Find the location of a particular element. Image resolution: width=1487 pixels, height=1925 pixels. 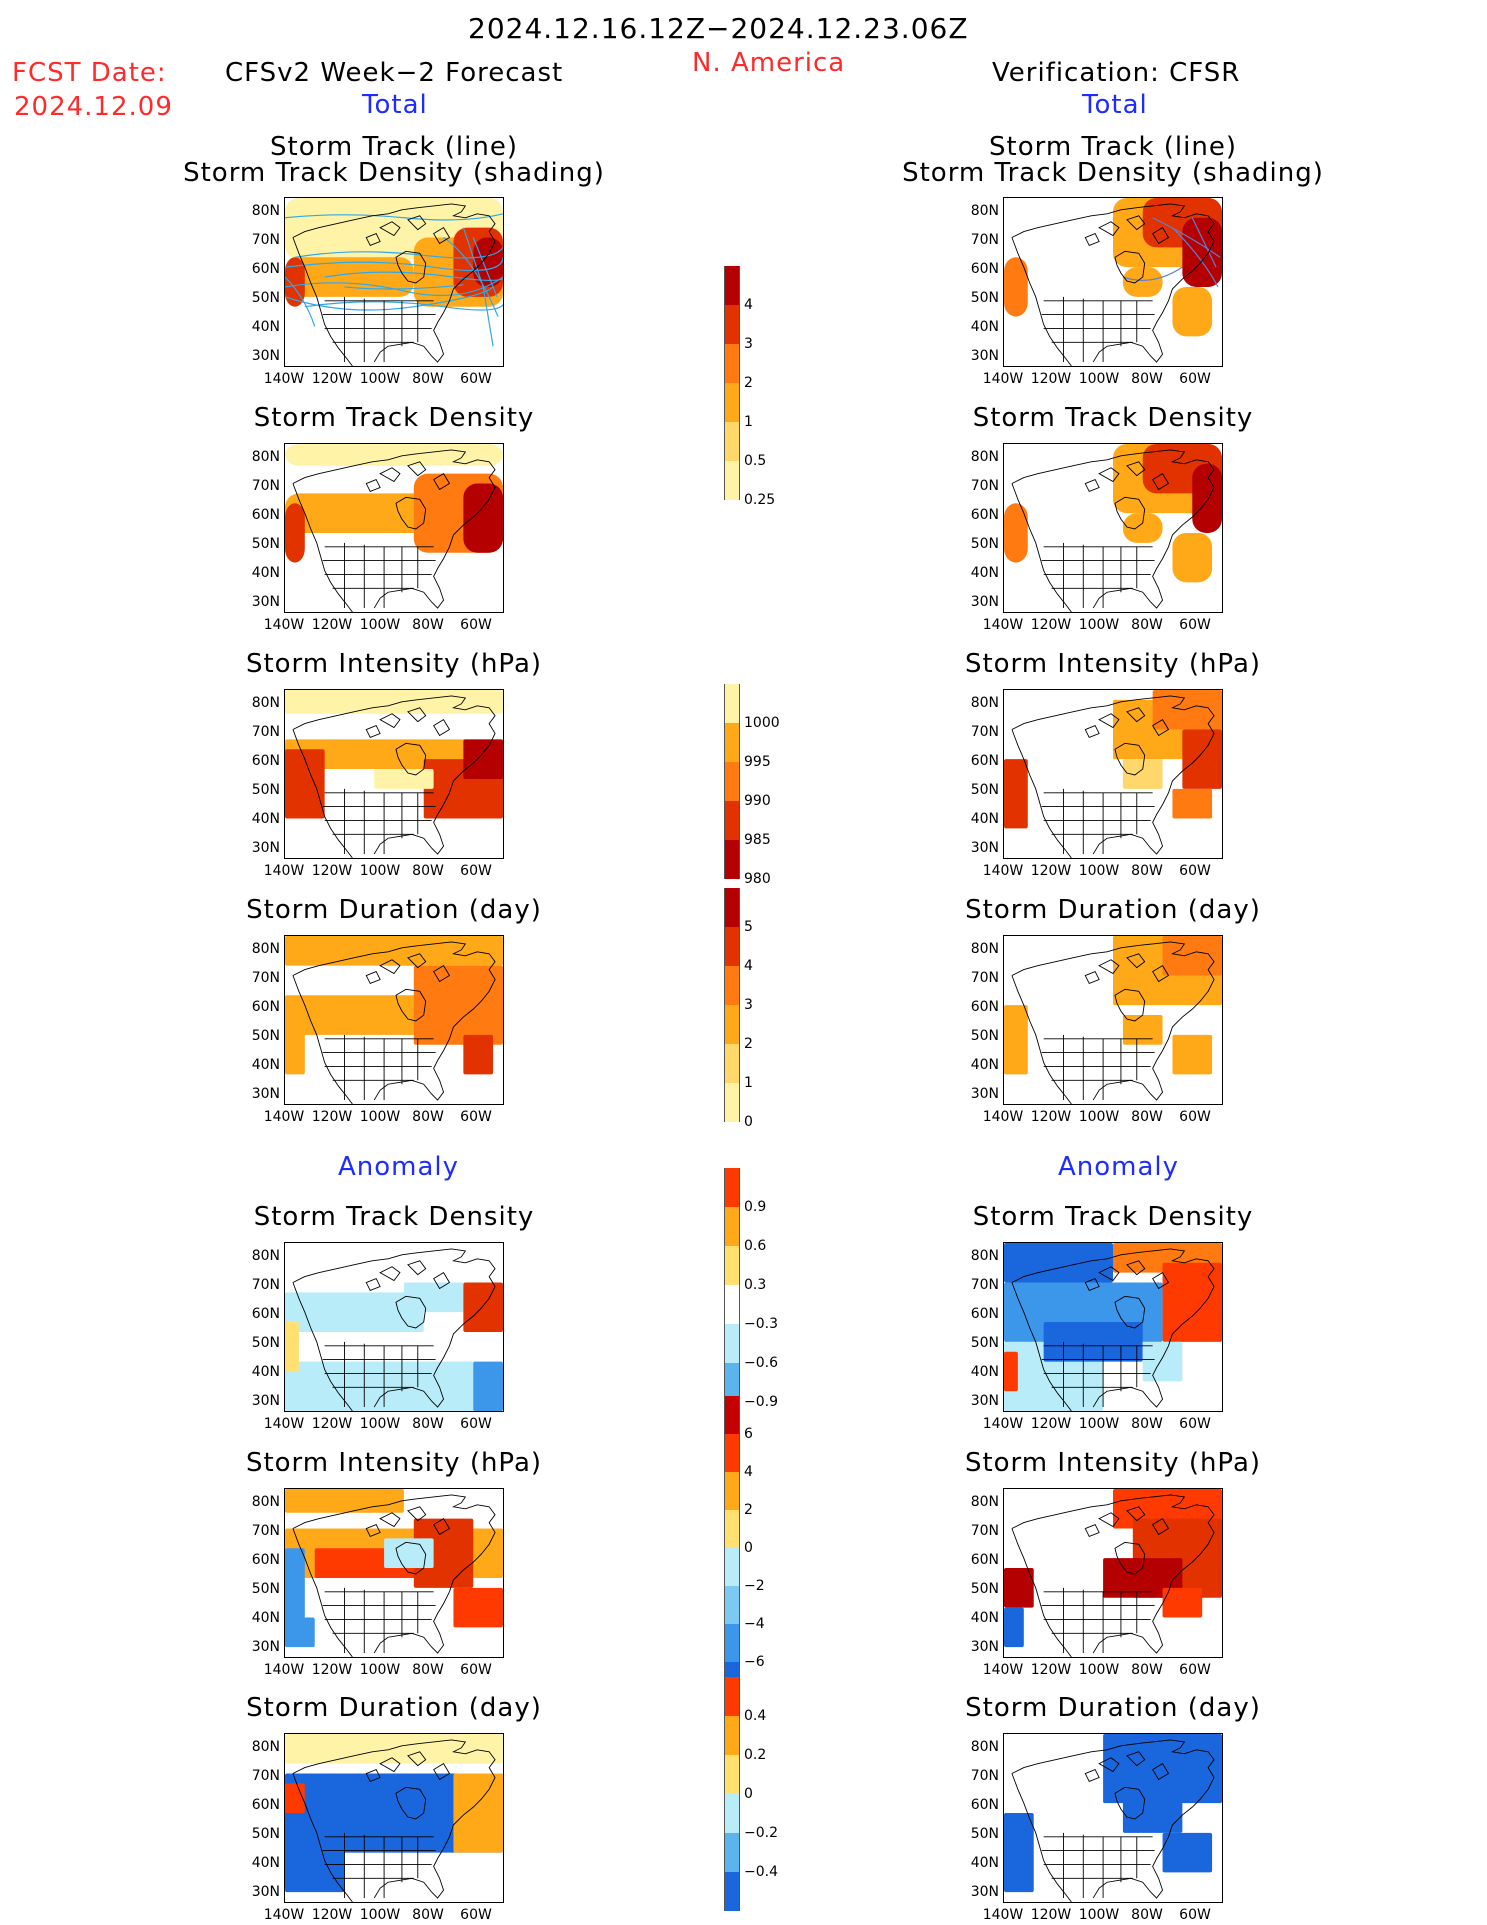

fcst-date-label: FCST Date: is located at coordinates (89, 73).